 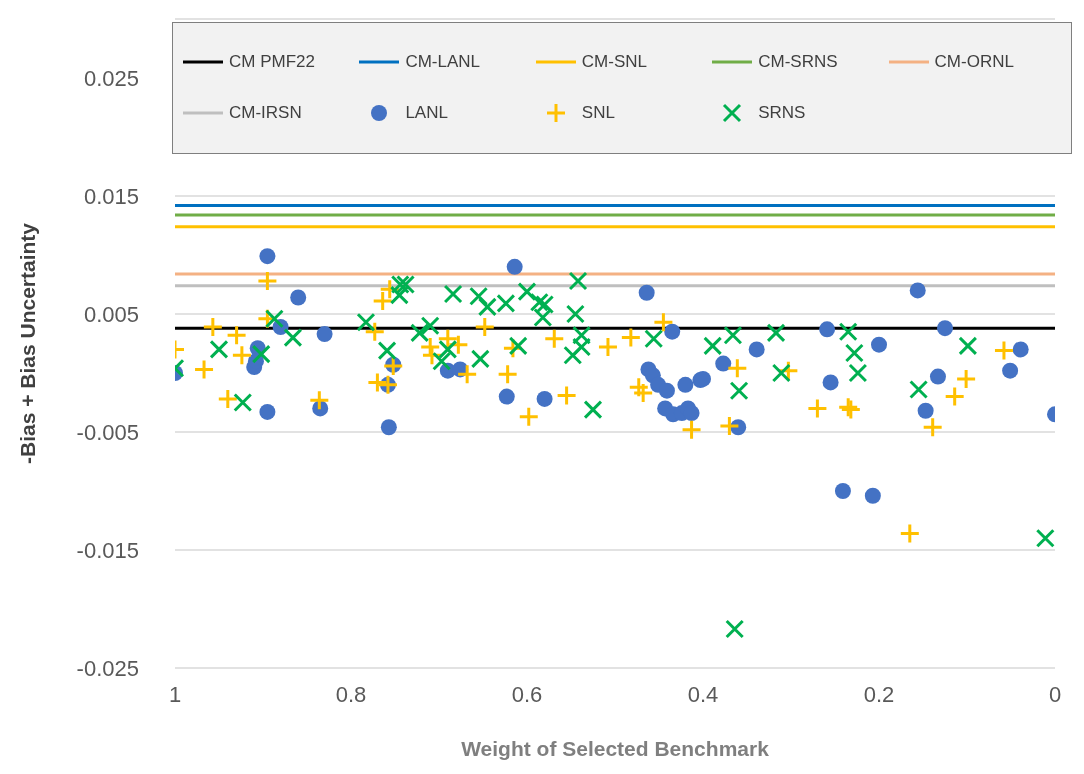 What do you see at coordinates (1055, 694) in the screenshot?
I see `x-tick-label: 0` at bounding box center [1055, 694].